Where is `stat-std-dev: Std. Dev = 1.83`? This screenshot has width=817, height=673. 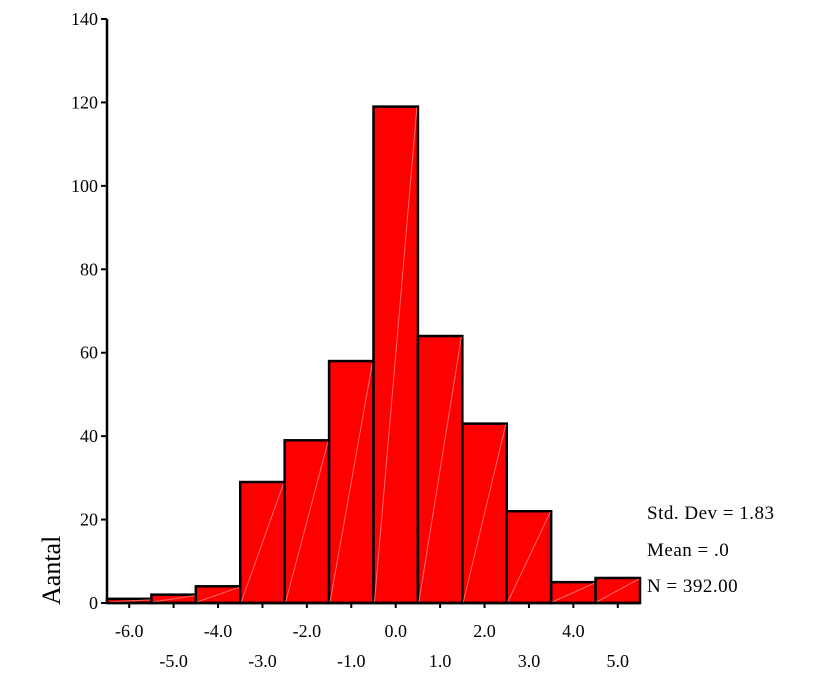 stat-std-dev: Std. Dev = 1.83 is located at coordinates (710, 513).